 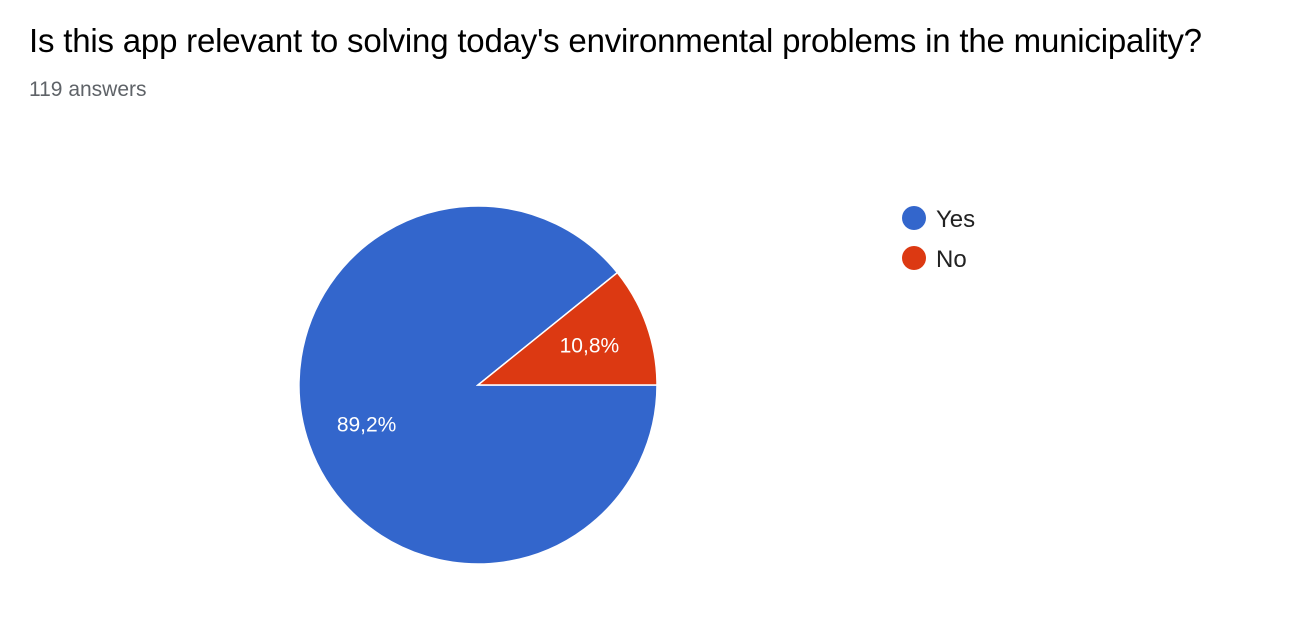 I want to click on legend-item-yes: Yes, so click(x=938, y=219).